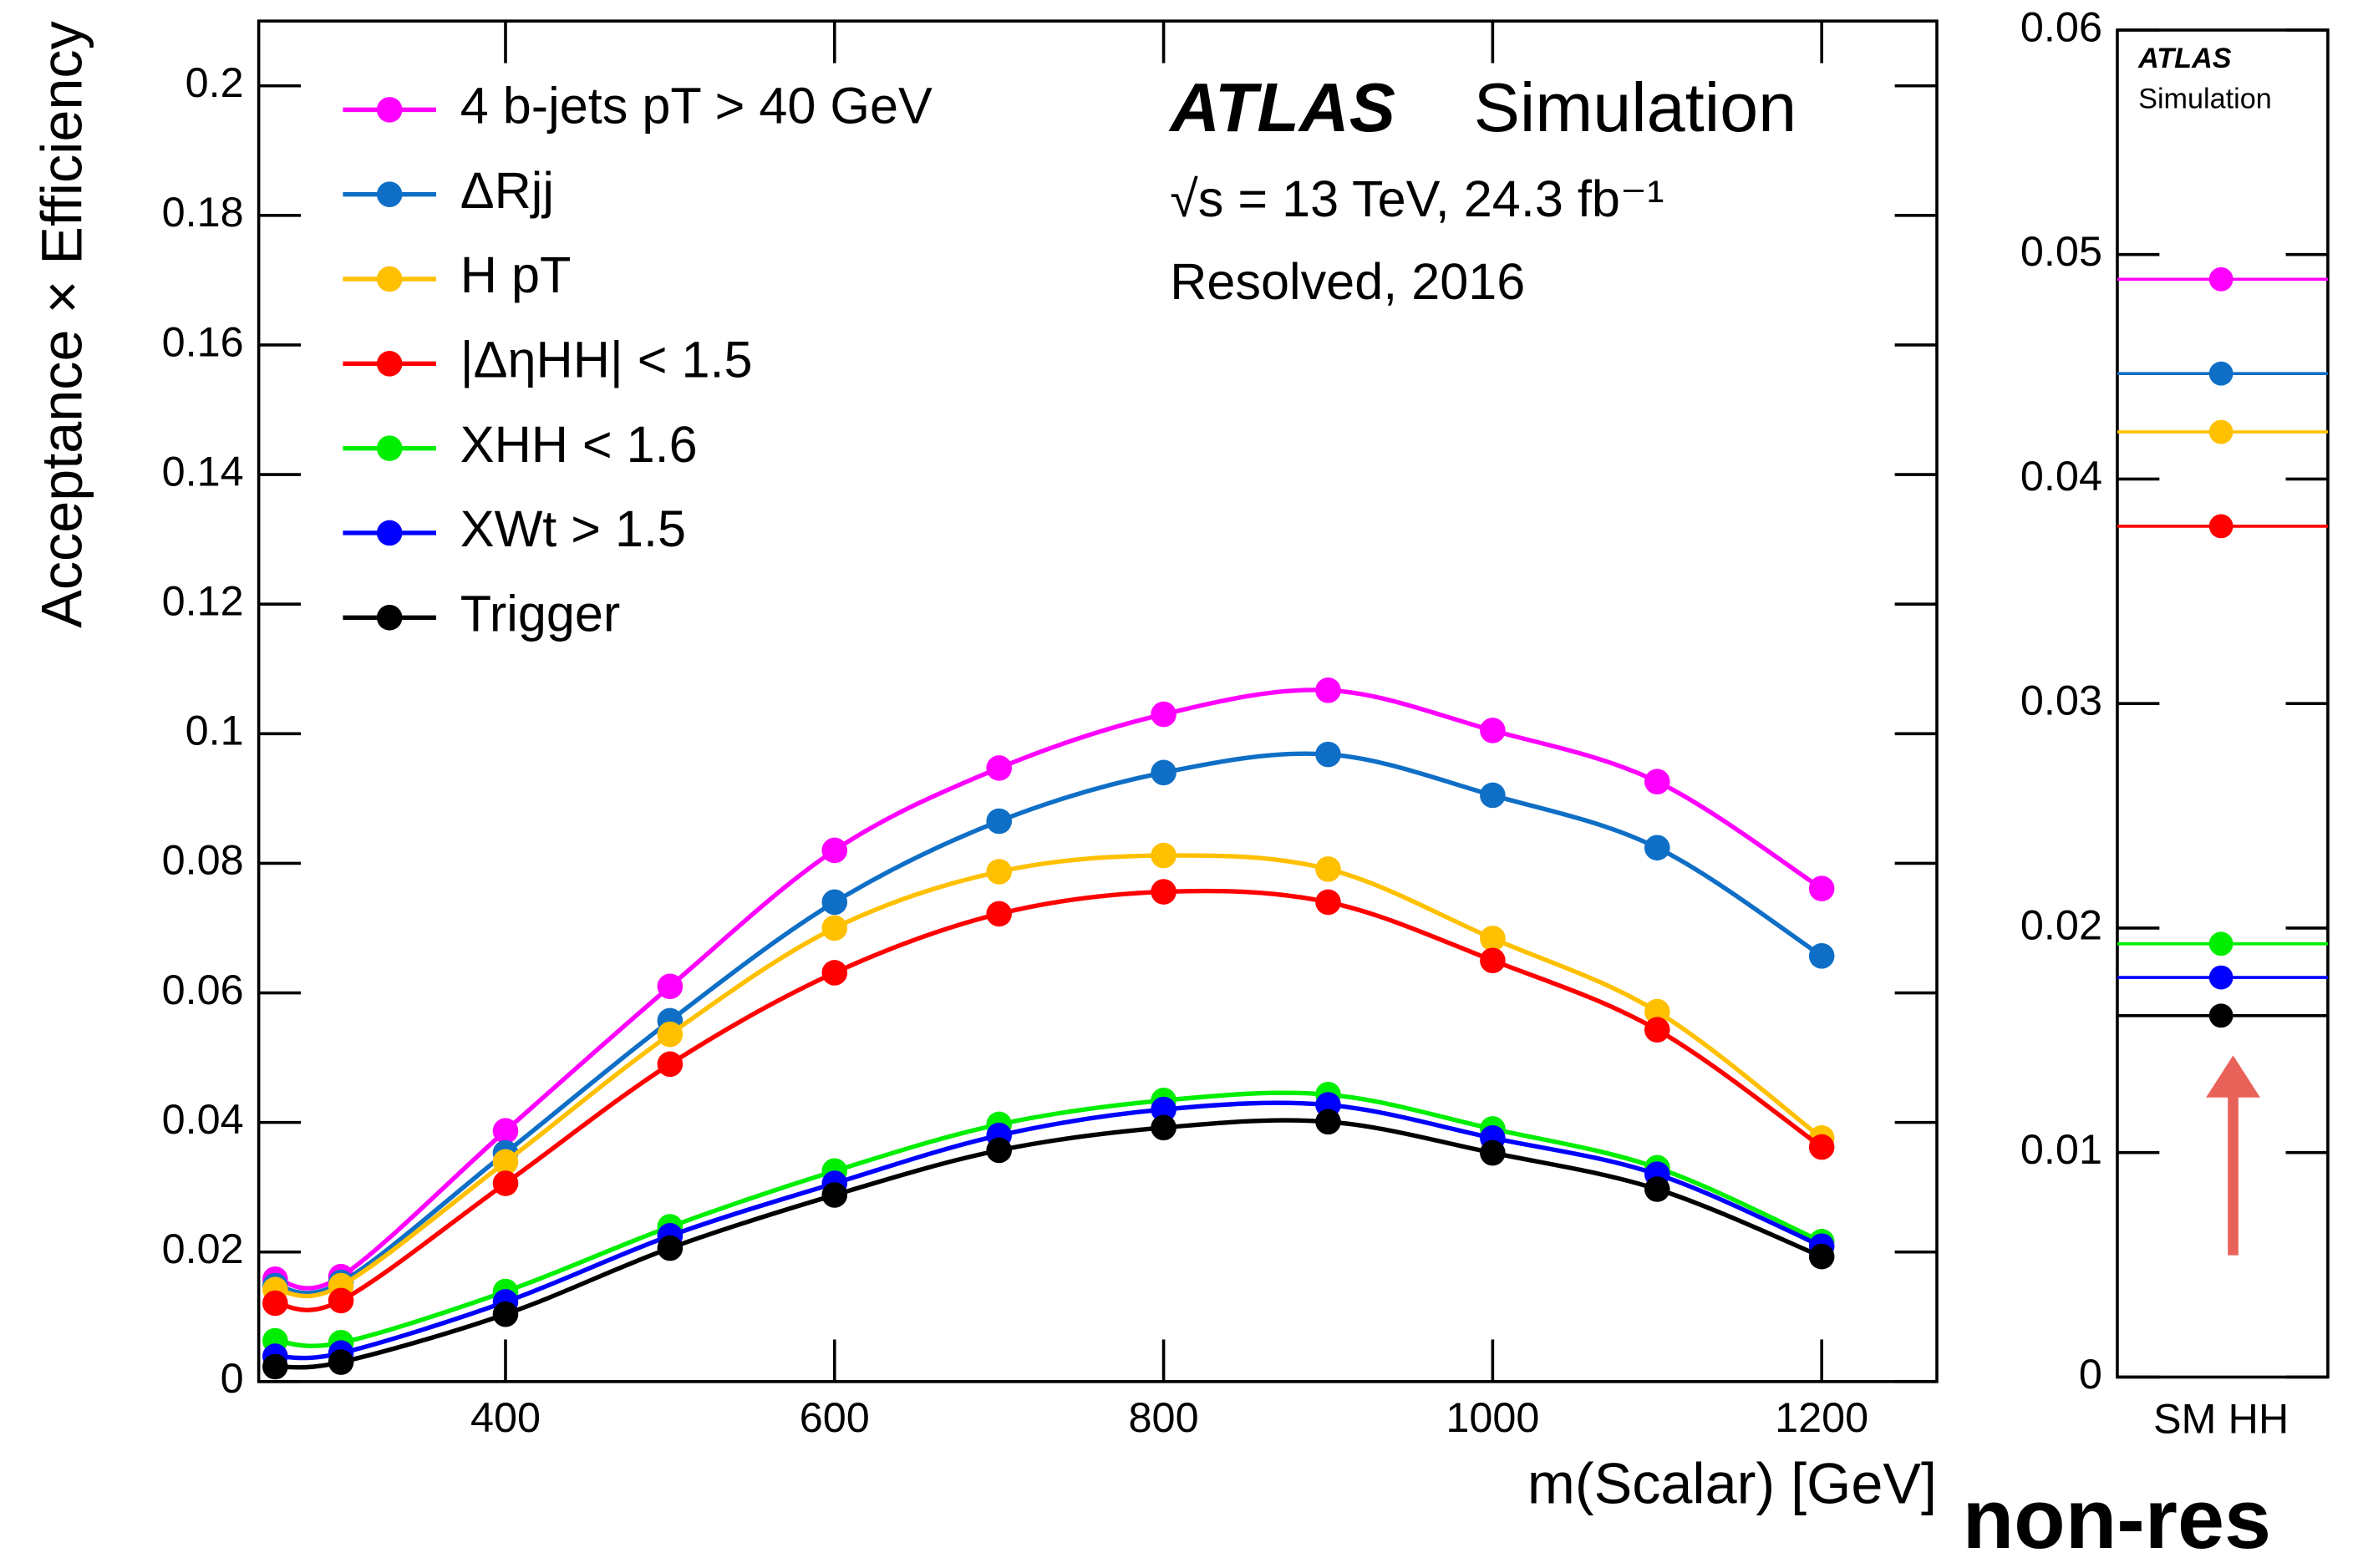  I want to click on legend-label: 4 b-jets pT > 40 GeV, so click(696, 106).